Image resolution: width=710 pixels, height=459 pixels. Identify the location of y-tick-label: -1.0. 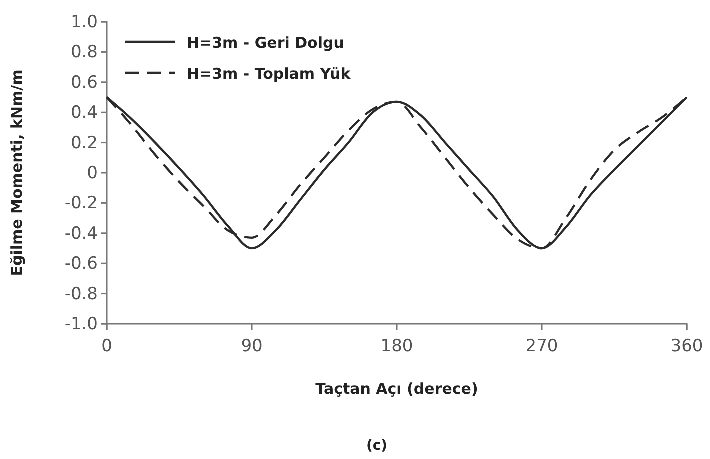
(81, 324).